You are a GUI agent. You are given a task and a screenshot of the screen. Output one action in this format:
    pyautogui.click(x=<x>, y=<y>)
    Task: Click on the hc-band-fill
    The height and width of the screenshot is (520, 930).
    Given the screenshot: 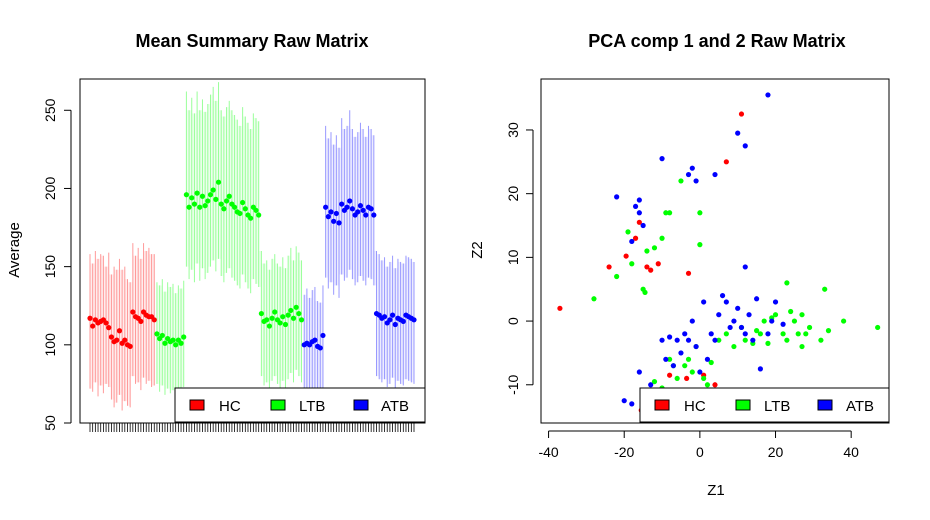 What is the action you would take?
    pyautogui.click(x=107, y=325)
    